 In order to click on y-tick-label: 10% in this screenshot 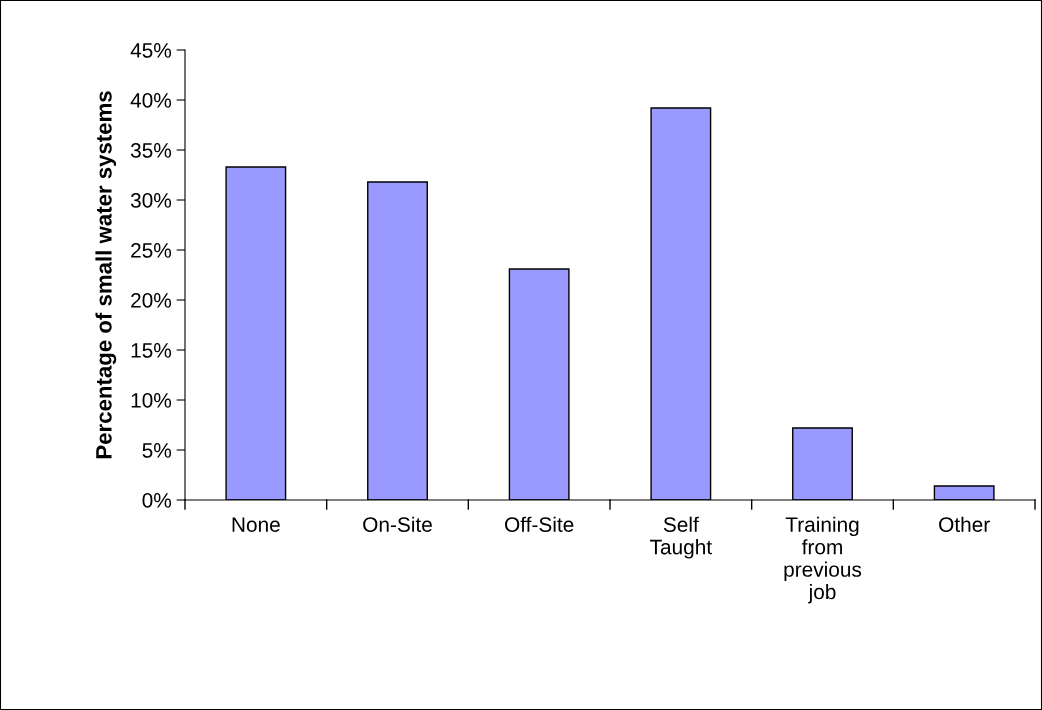, I will do `click(151, 400)`.